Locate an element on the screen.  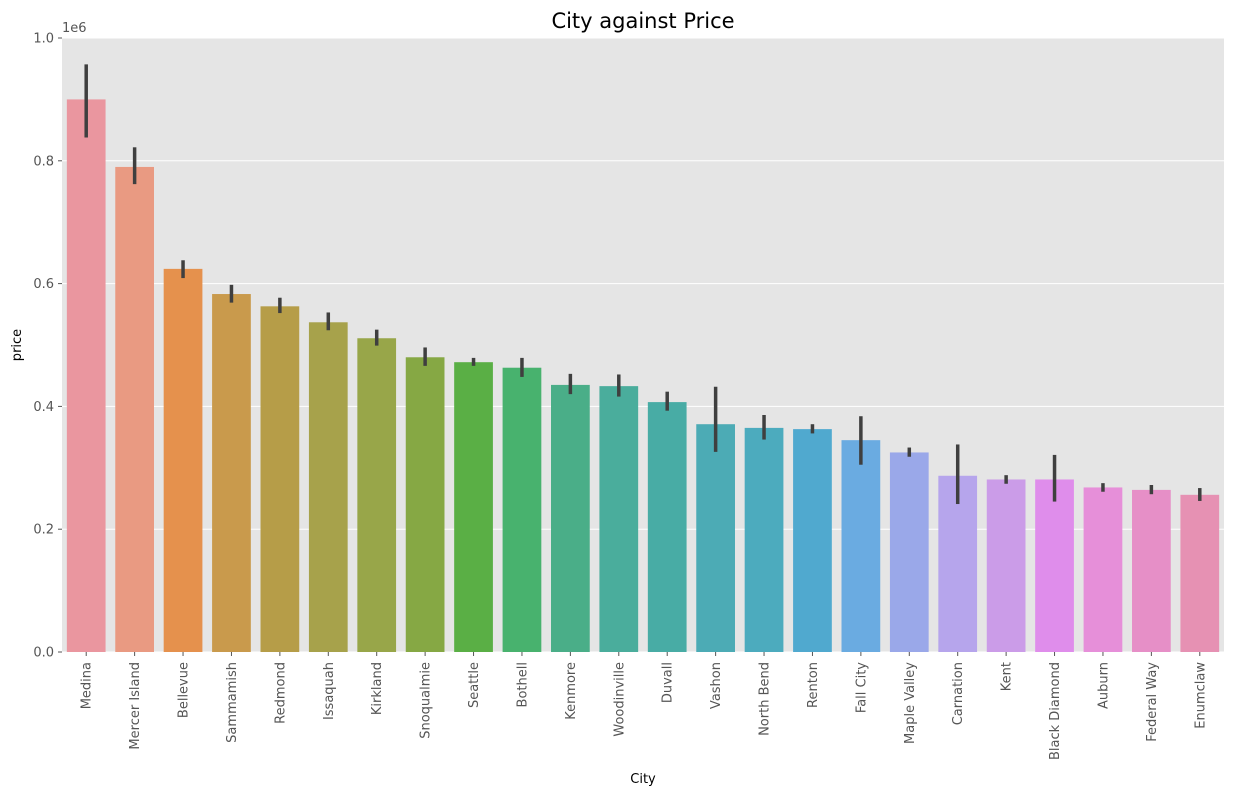
x-tick-label: Kirkland is located at coordinates (377, 688).